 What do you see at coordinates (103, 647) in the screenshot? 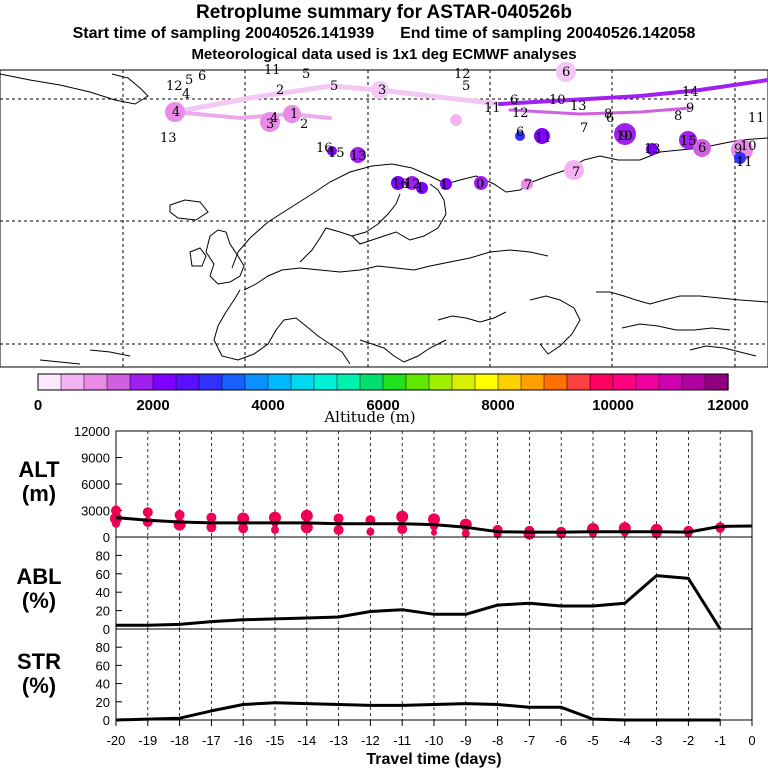
I see `y-tick-label: 80` at bounding box center [103, 647].